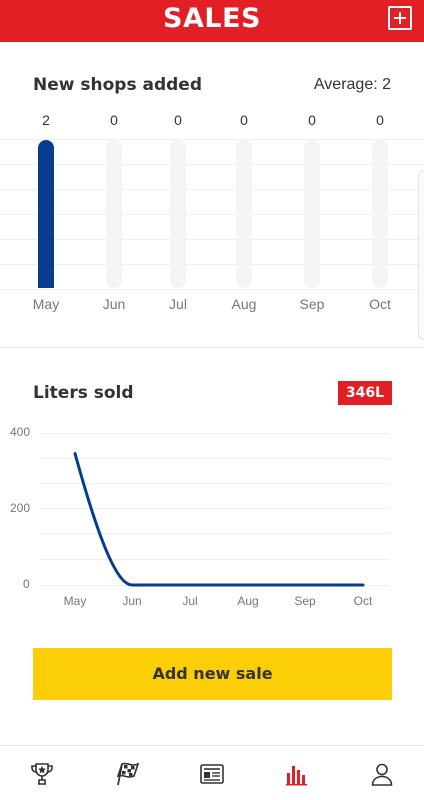 This screenshot has height=800, width=424. What do you see at coordinates (178, 304) in the screenshot?
I see `bar-month-label: Jul` at bounding box center [178, 304].